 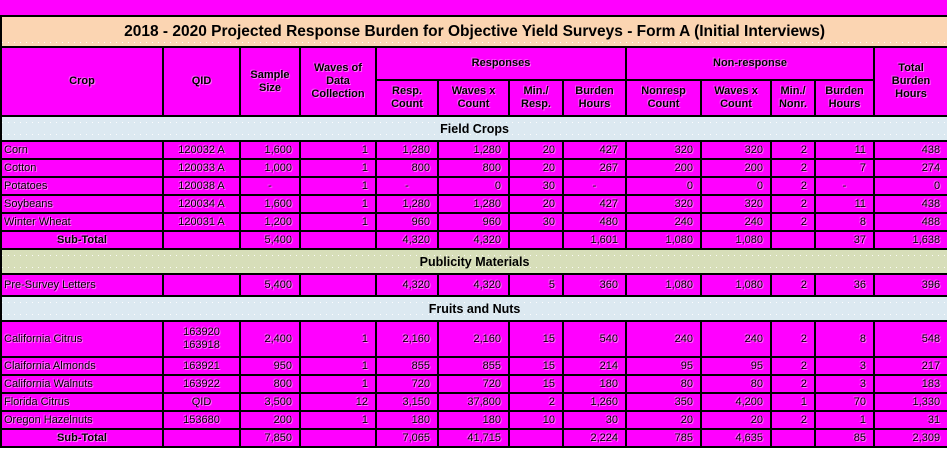 I want to click on cell-sample-size: 200, so click(x=270, y=420).